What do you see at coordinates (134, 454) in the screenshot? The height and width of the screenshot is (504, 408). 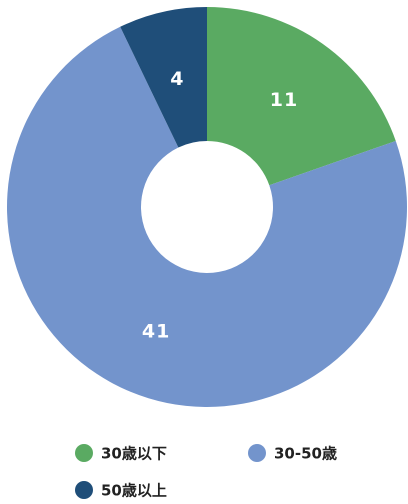 I see `legend-label: 30歳以下` at bounding box center [134, 454].